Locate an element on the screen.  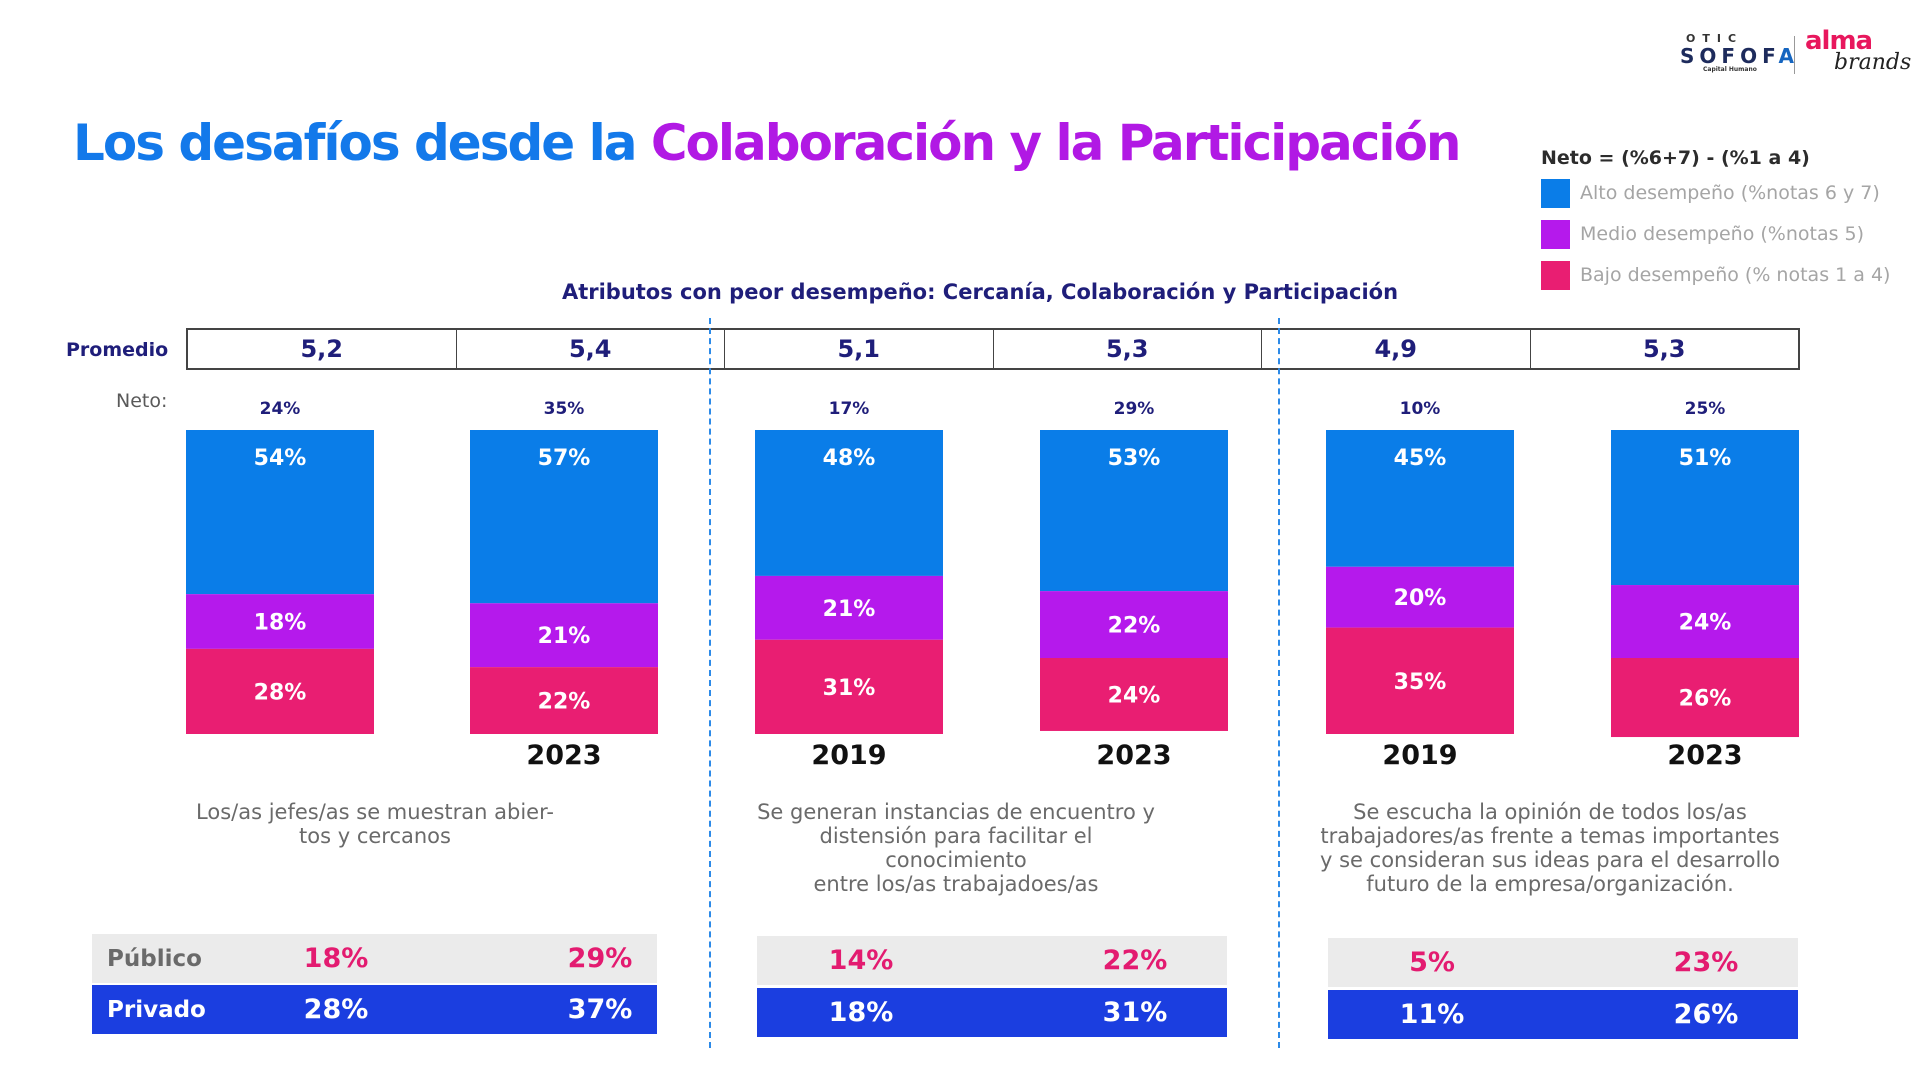
logo-divider is located at coordinates (1794, 55).